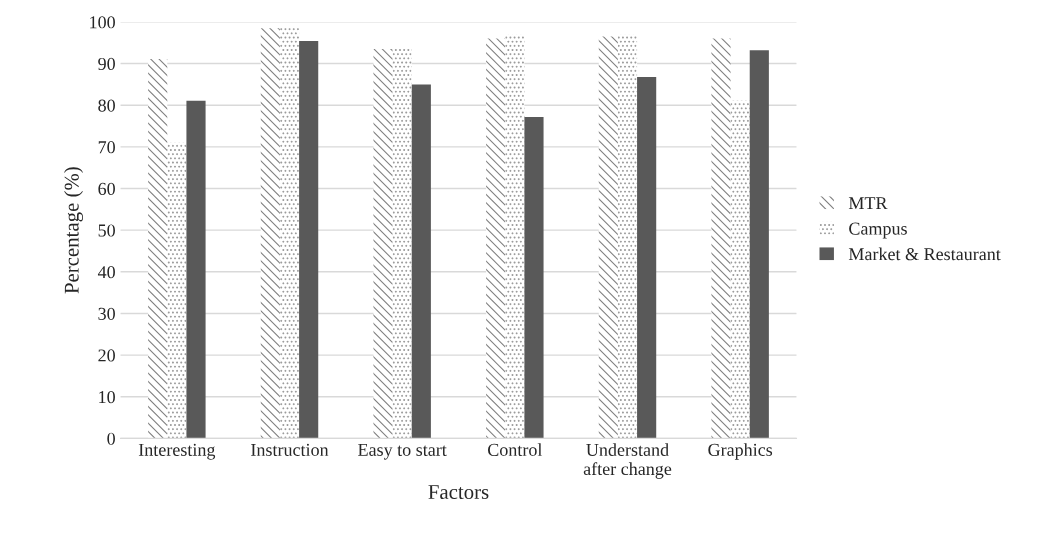 Image resolution: width=1048 pixels, height=548 pixels. Describe the element at coordinates (111, 438) in the screenshot. I see `y-tick-label: 0` at that location.